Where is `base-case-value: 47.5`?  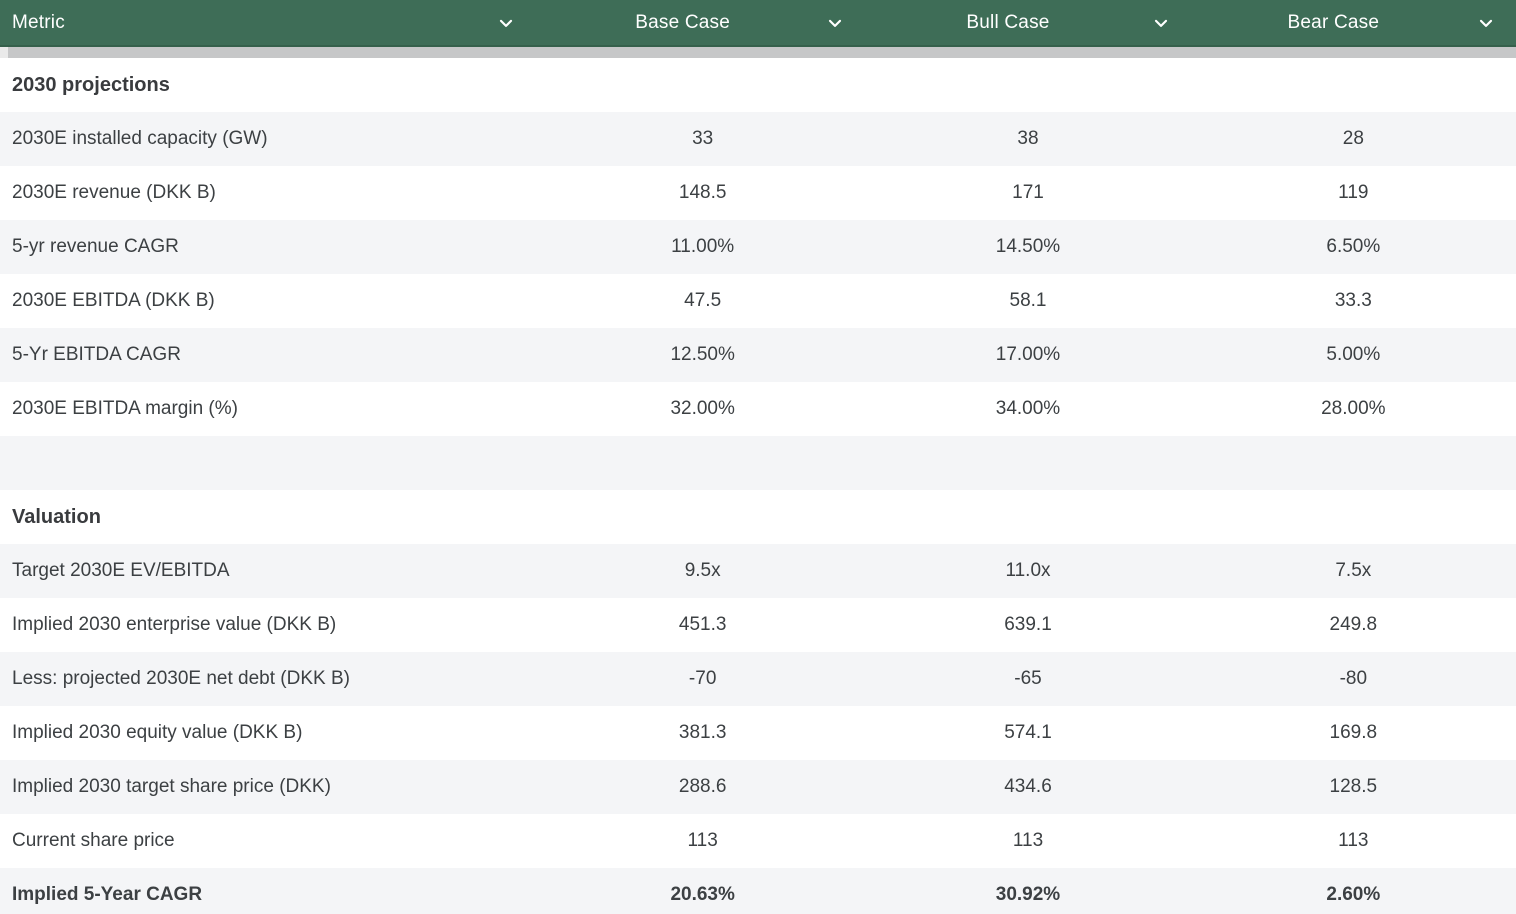
base-case-value: 47.5 is located at coordinates (703, 300).